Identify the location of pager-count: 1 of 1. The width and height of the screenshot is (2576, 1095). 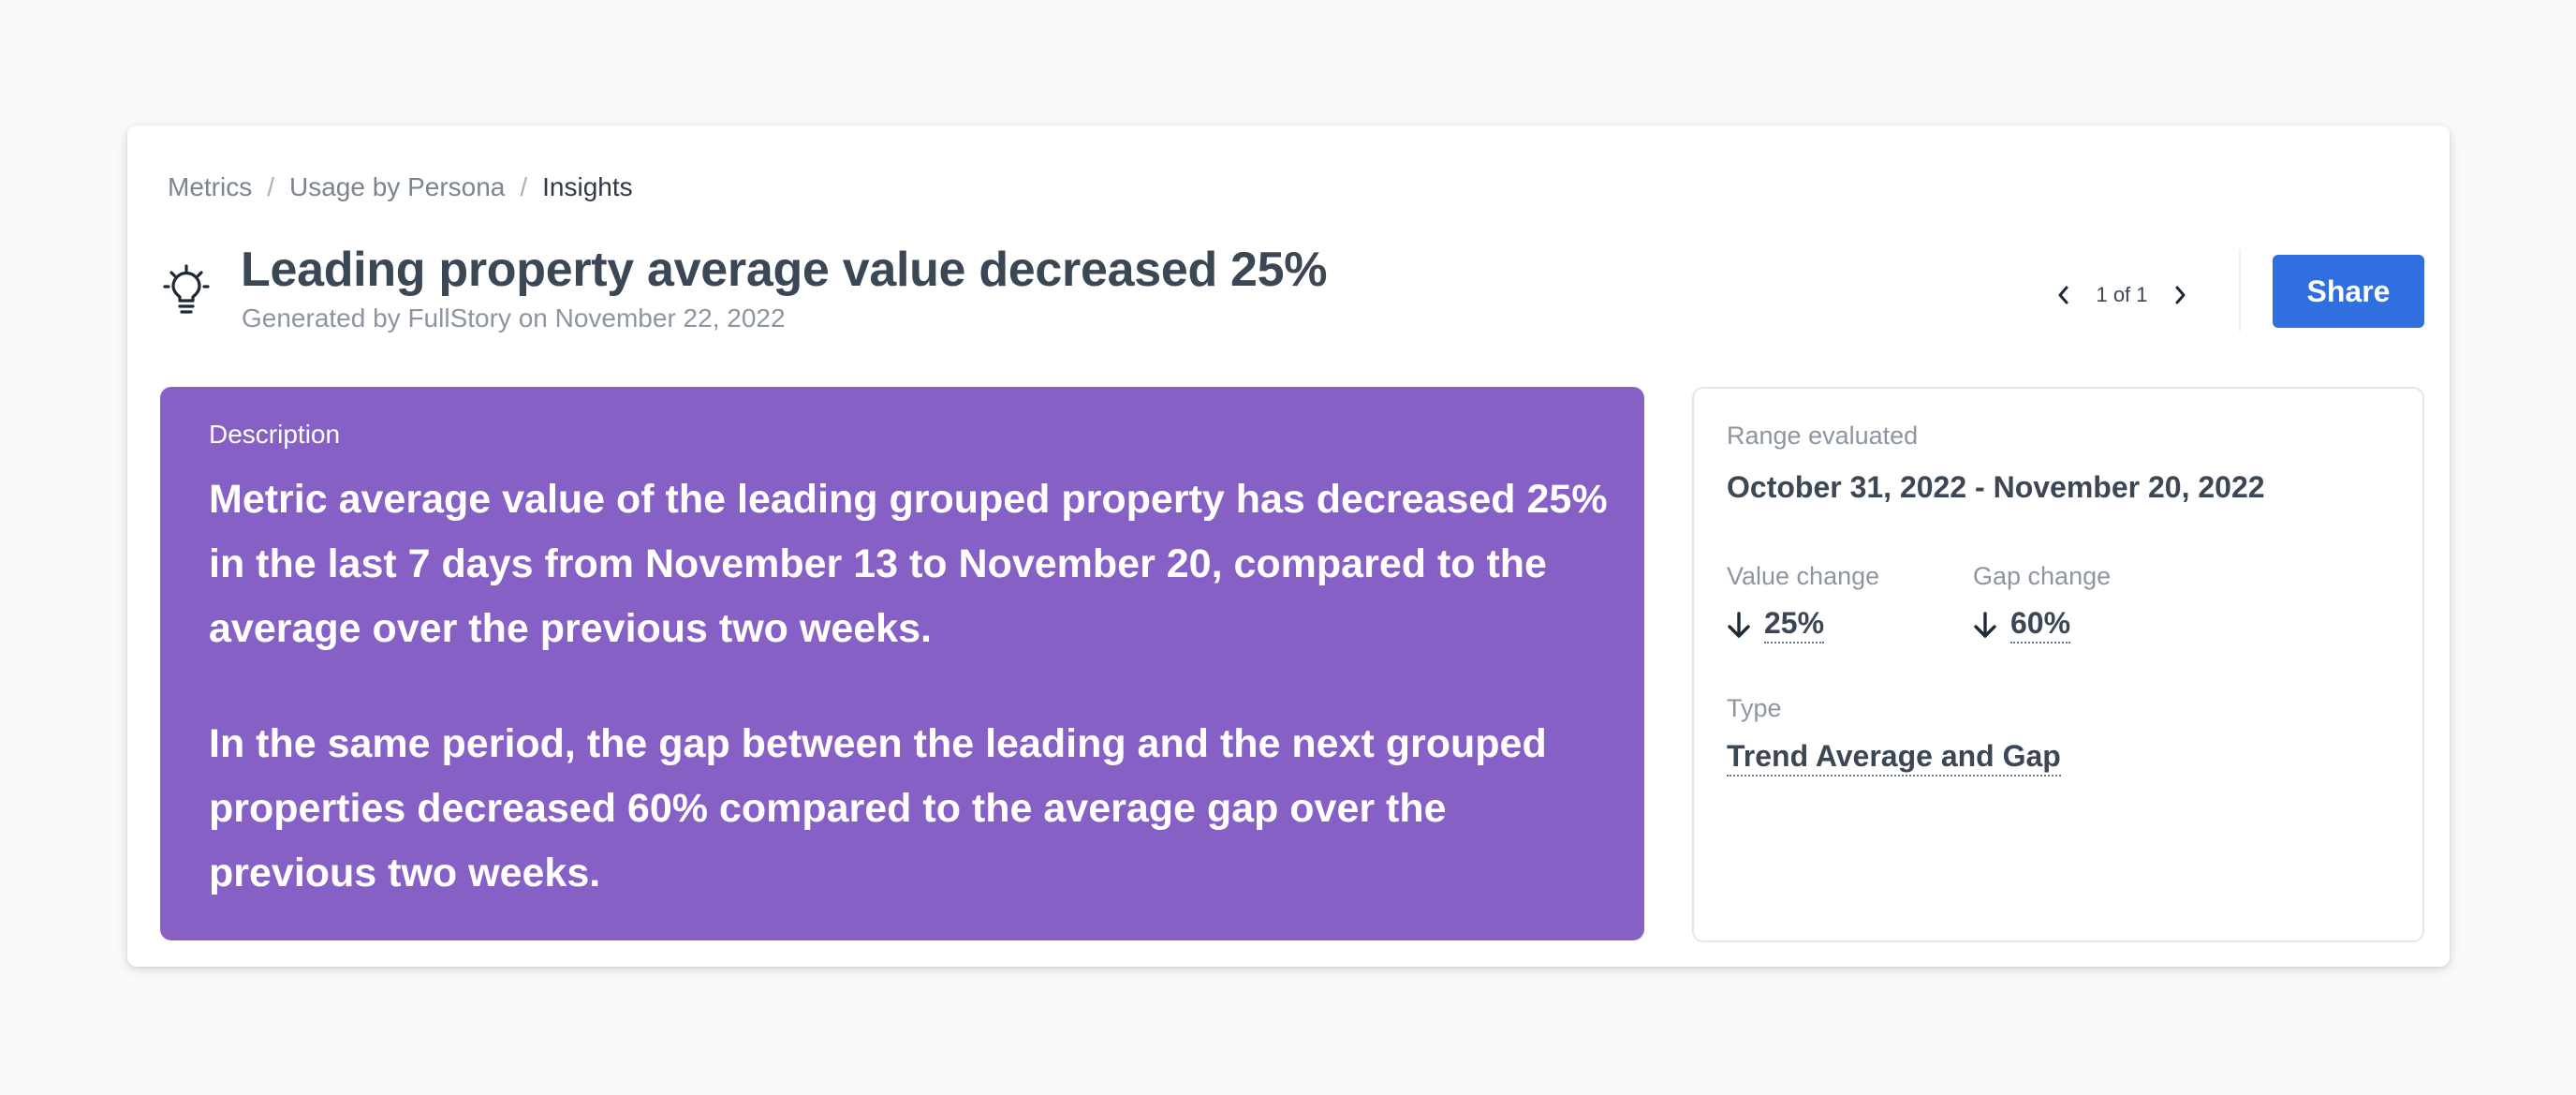
(2122, 294).